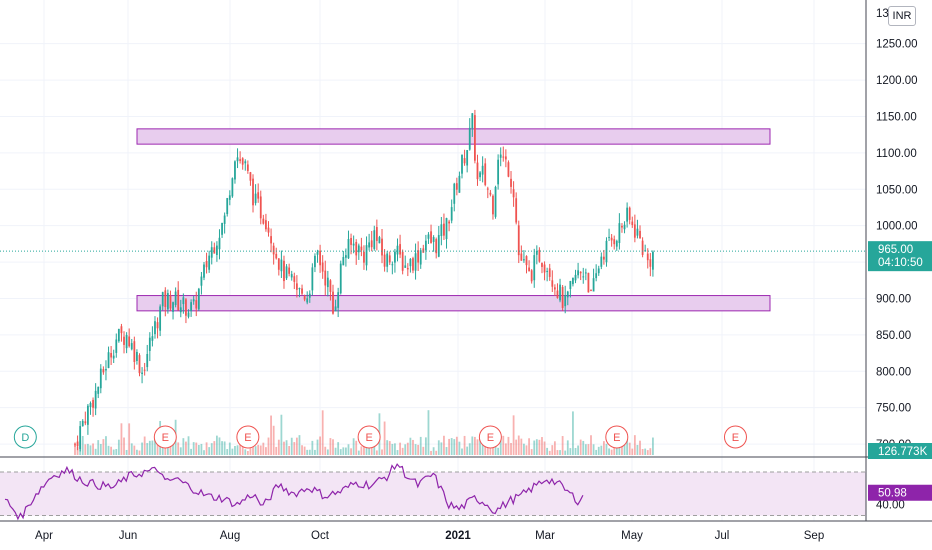 The image size is (932, 550). Describe the element at coordinates (893, 372) in the screenshot. I see `price-tick-label: 800.00` at that location.